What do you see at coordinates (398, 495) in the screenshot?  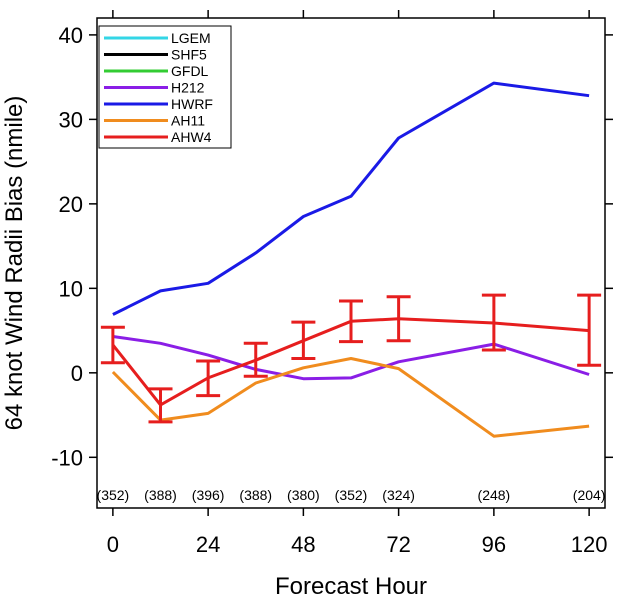 I see `sample-count-label: (324)` at bounding box center [398, 495].